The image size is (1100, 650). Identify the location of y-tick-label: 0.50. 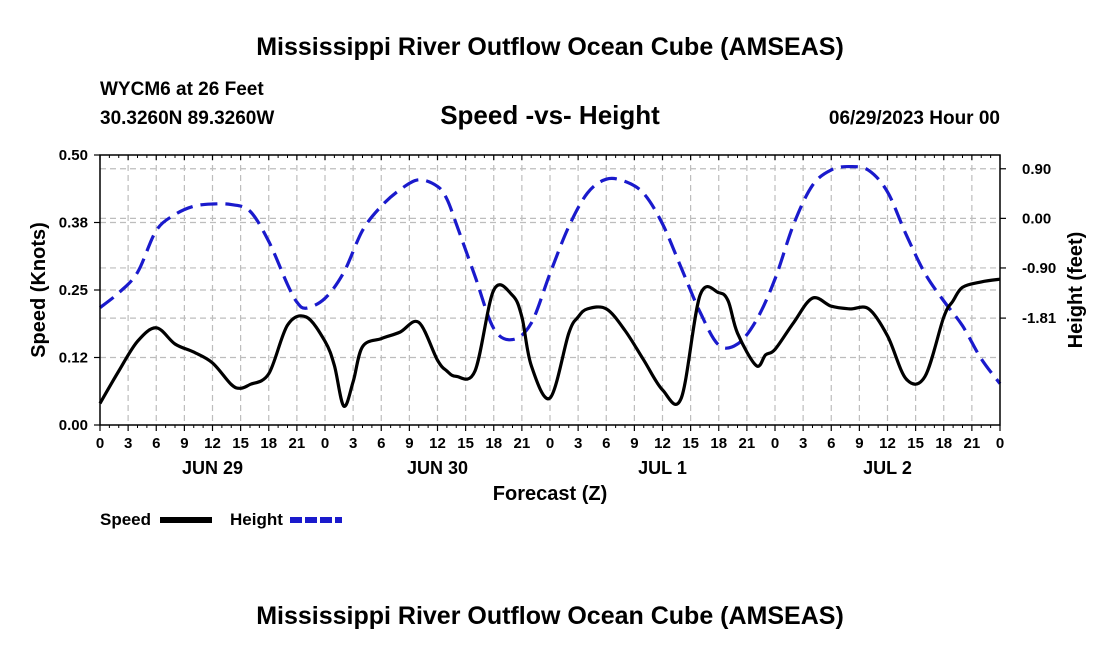
(73, 155).